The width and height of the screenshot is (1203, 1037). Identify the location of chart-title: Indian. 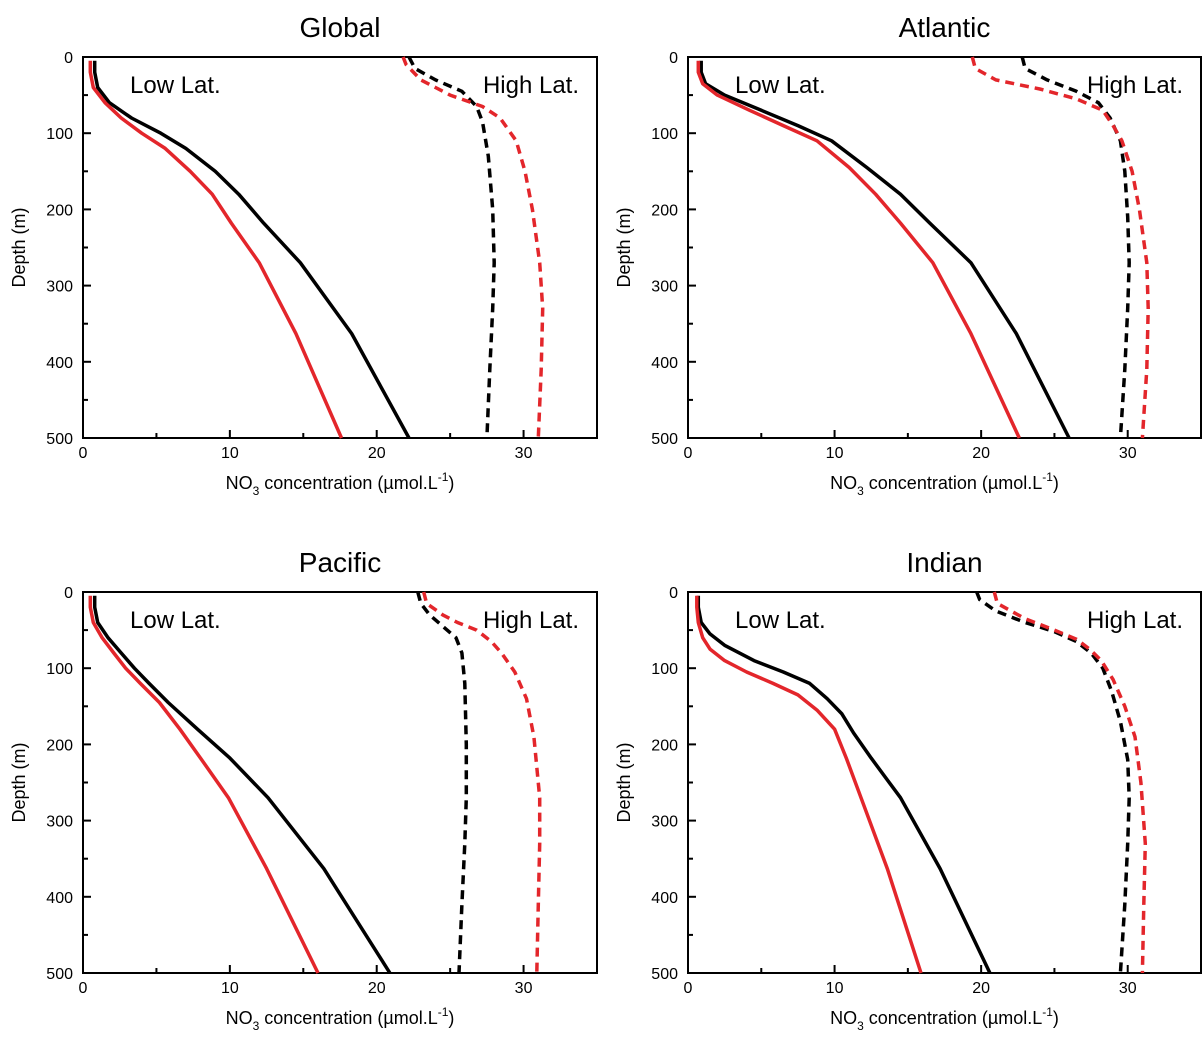
(944, 562).